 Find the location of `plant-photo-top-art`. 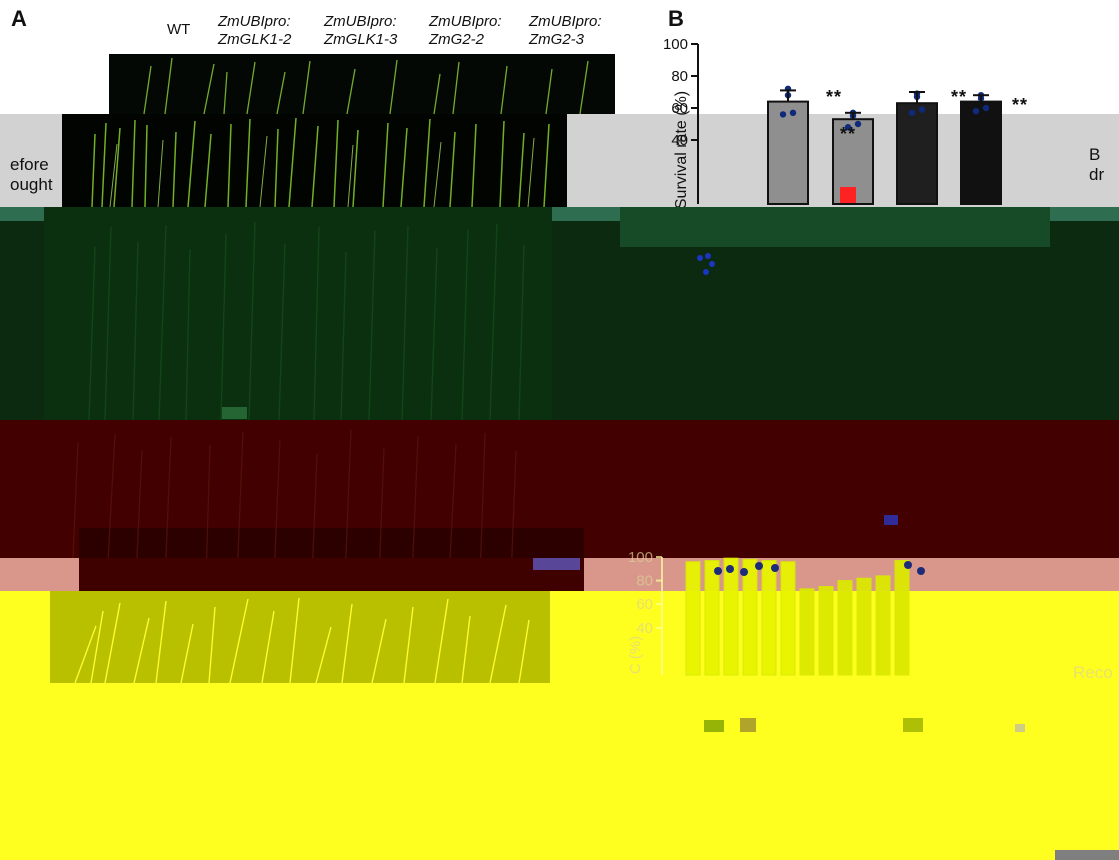

plant-photo-top-art is located at coordinates (362, 84).